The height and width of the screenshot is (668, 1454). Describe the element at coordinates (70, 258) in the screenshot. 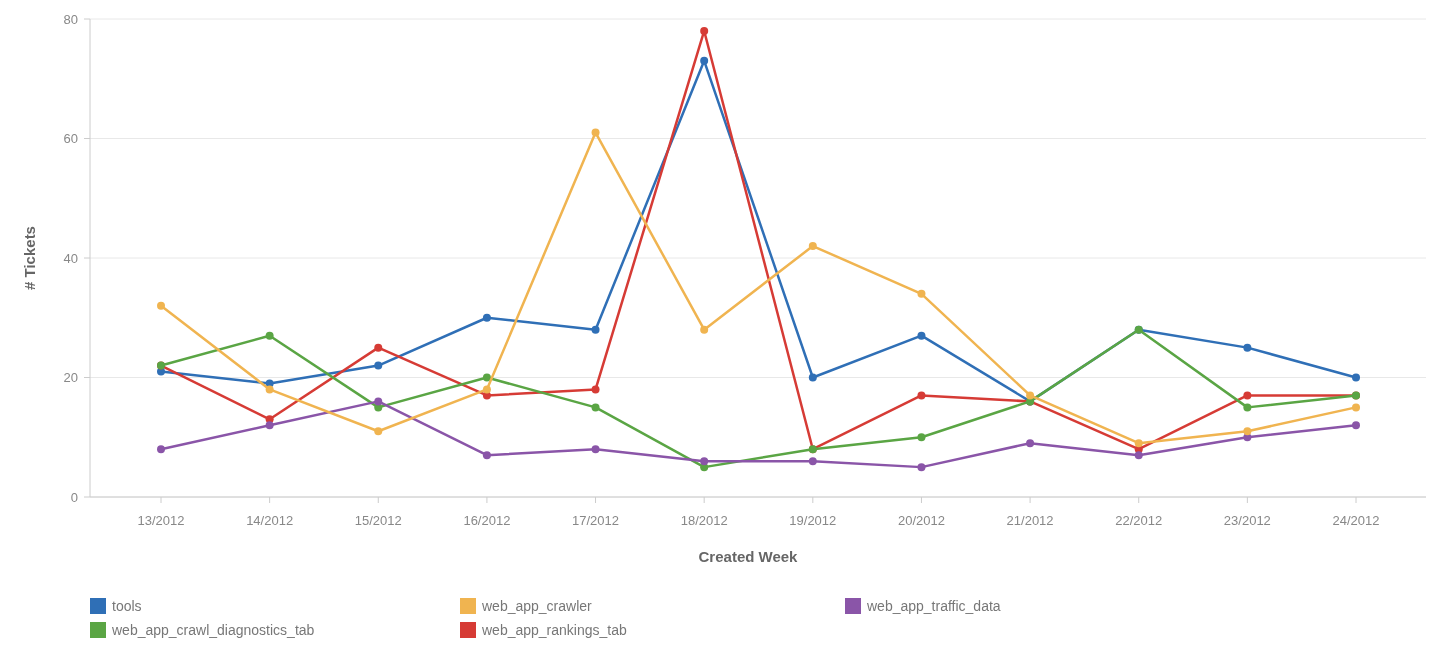

I see `y-tick-label: 40` at that location.